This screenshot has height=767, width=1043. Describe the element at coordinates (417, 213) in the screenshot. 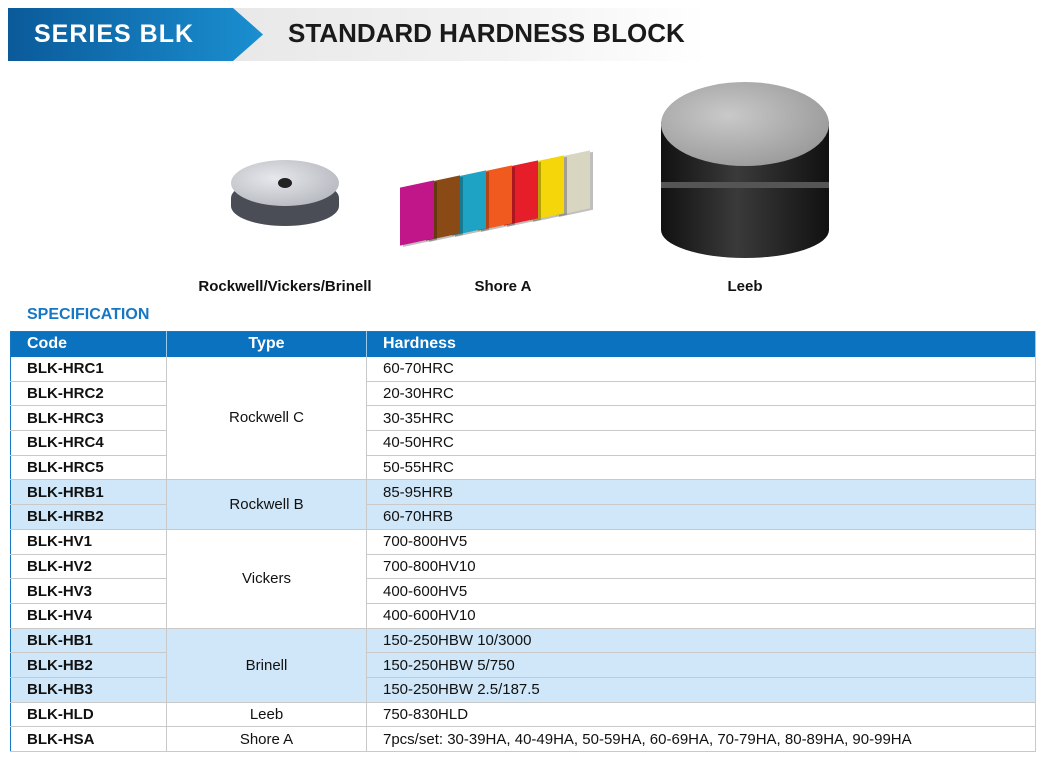

I see `shore-block` at that location.